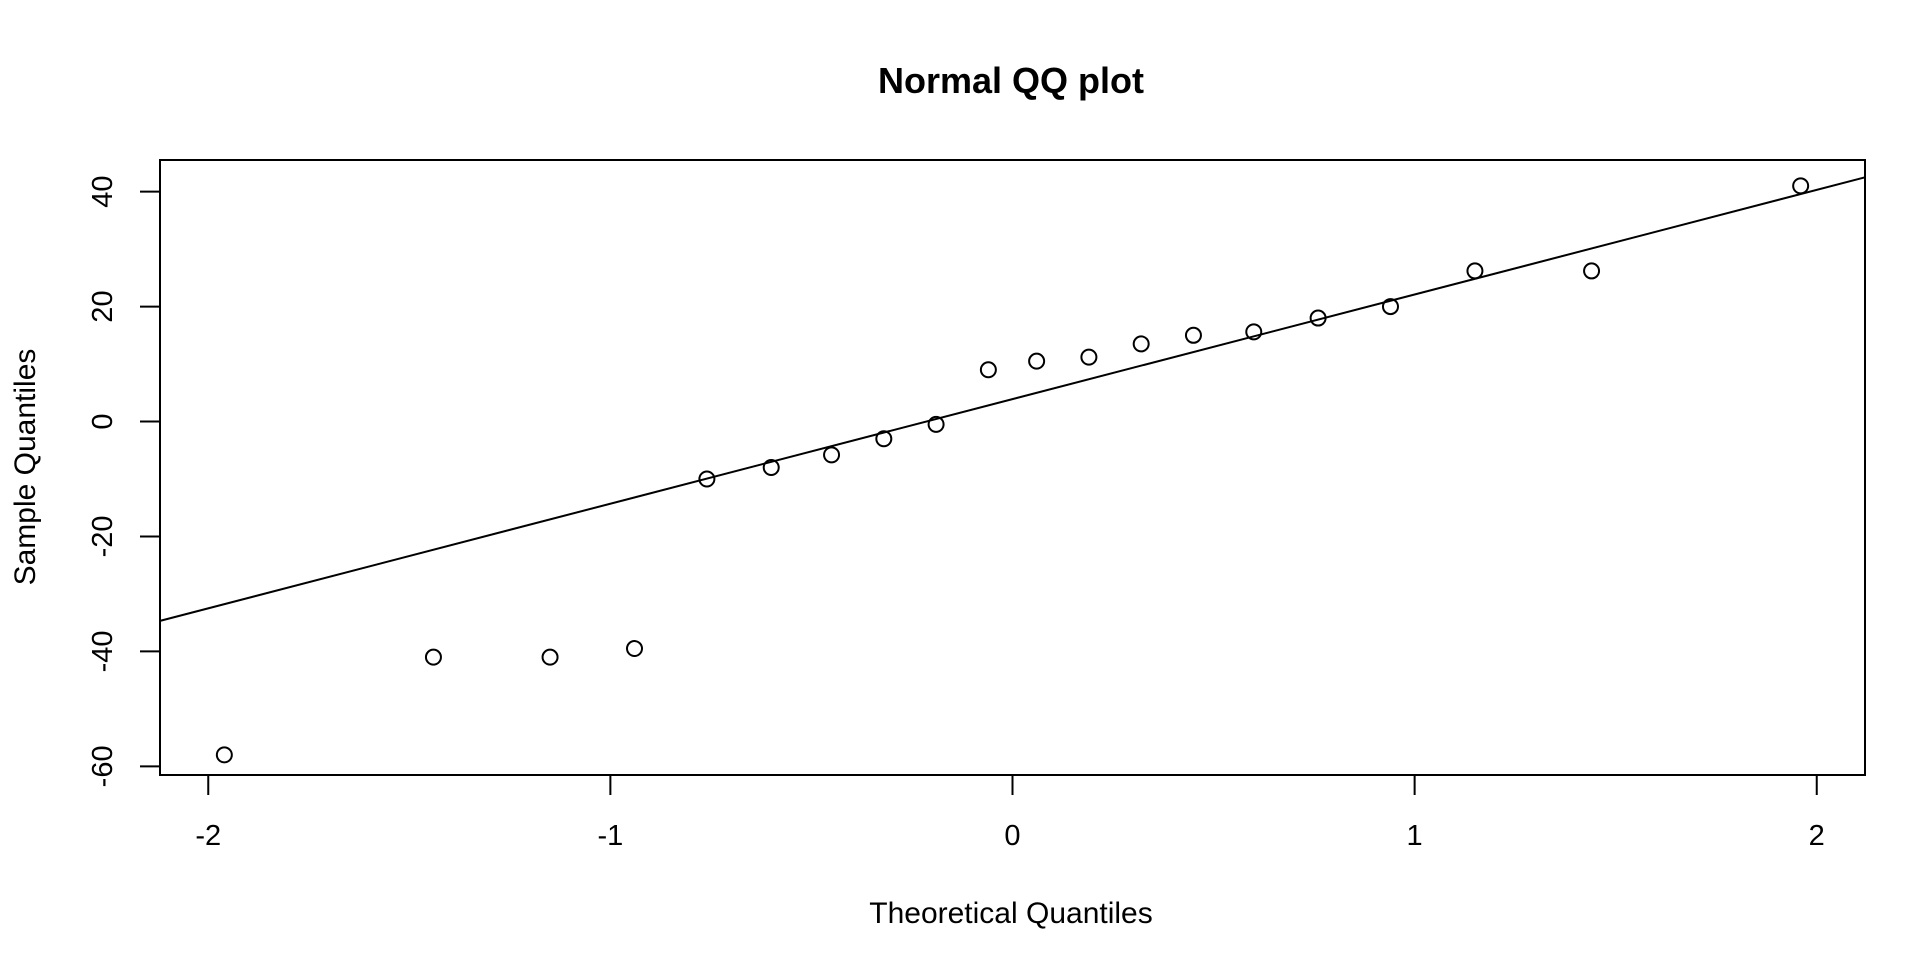 The image size is (1920, 960). I want to click on x-axis-label: Theoretical Quantiles, so click(1010, 913).